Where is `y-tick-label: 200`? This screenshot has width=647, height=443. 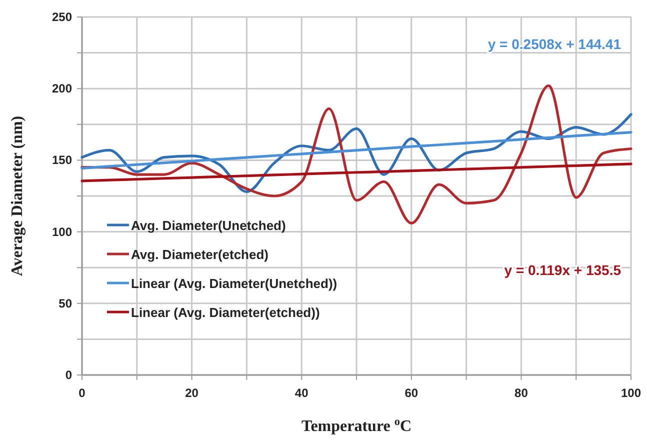
y-tick-label: 200 is located at coordinates (62, 89).